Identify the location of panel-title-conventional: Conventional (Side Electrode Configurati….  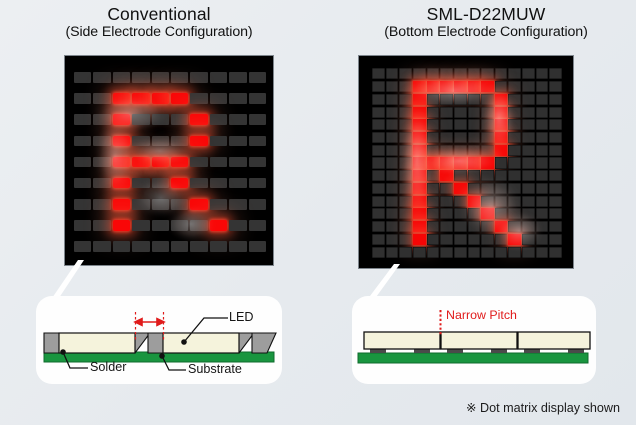
(159, 22).